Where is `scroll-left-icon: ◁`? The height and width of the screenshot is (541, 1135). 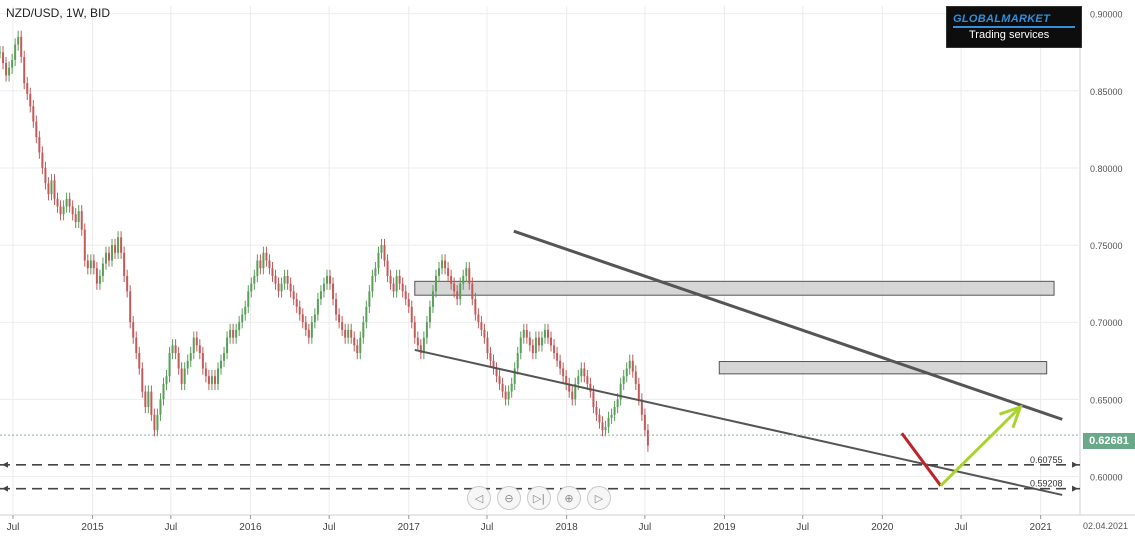
scroll-left-icon: ◁ is located at coordinates (479, 498).